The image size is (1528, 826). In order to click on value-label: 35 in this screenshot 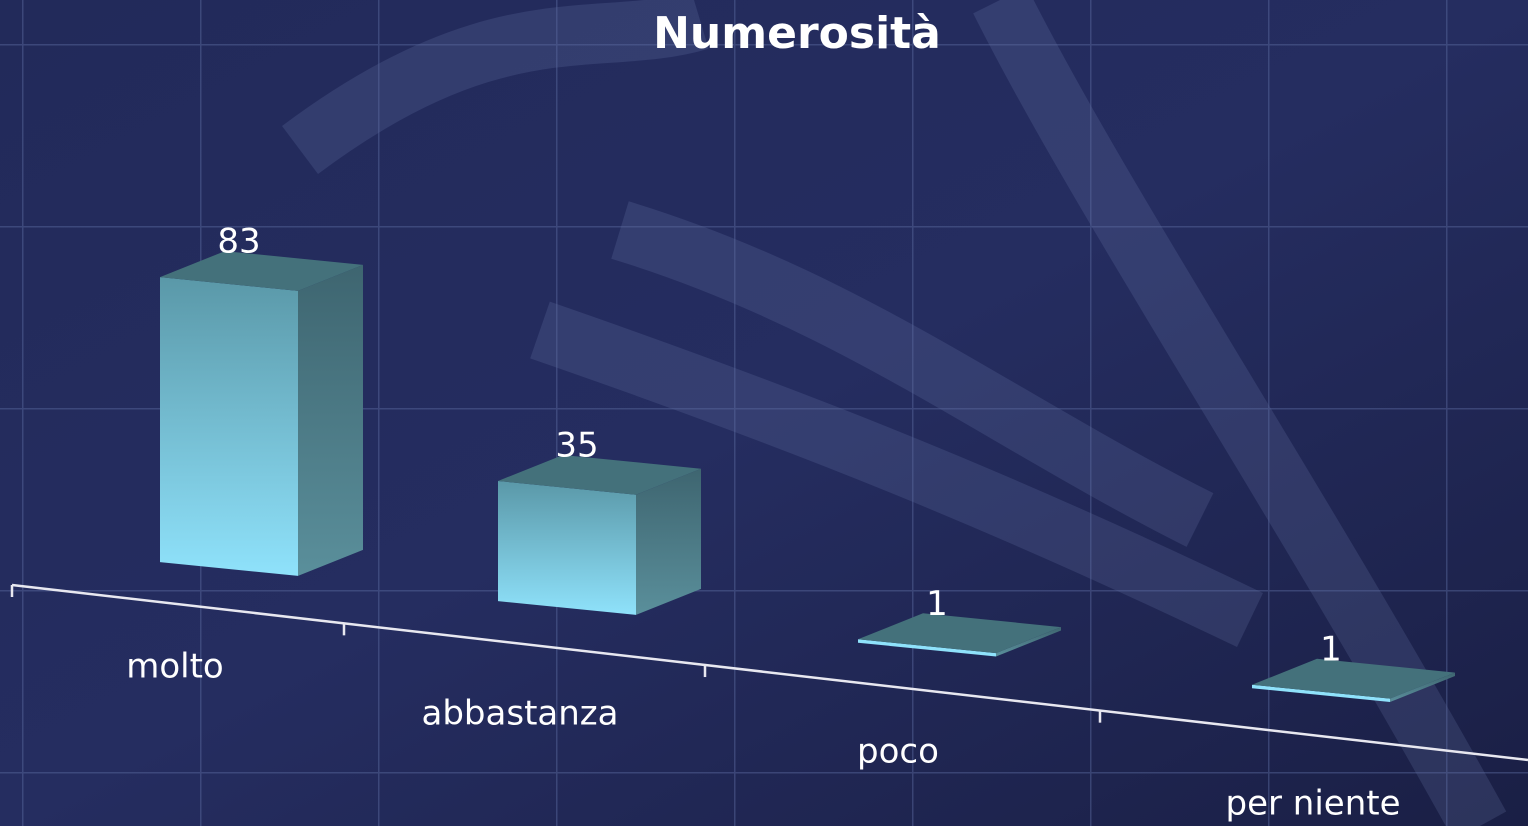, I will do `click(576, 445)`.